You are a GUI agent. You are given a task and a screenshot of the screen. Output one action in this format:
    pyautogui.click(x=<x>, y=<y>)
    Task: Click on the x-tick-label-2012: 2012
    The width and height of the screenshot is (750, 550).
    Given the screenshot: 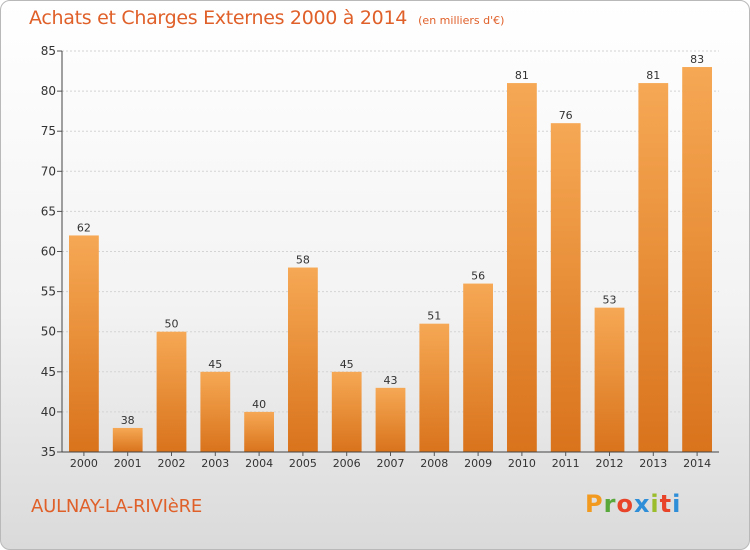 What is the action you would take?
    pyautogui.click(x=610, y=463)
    